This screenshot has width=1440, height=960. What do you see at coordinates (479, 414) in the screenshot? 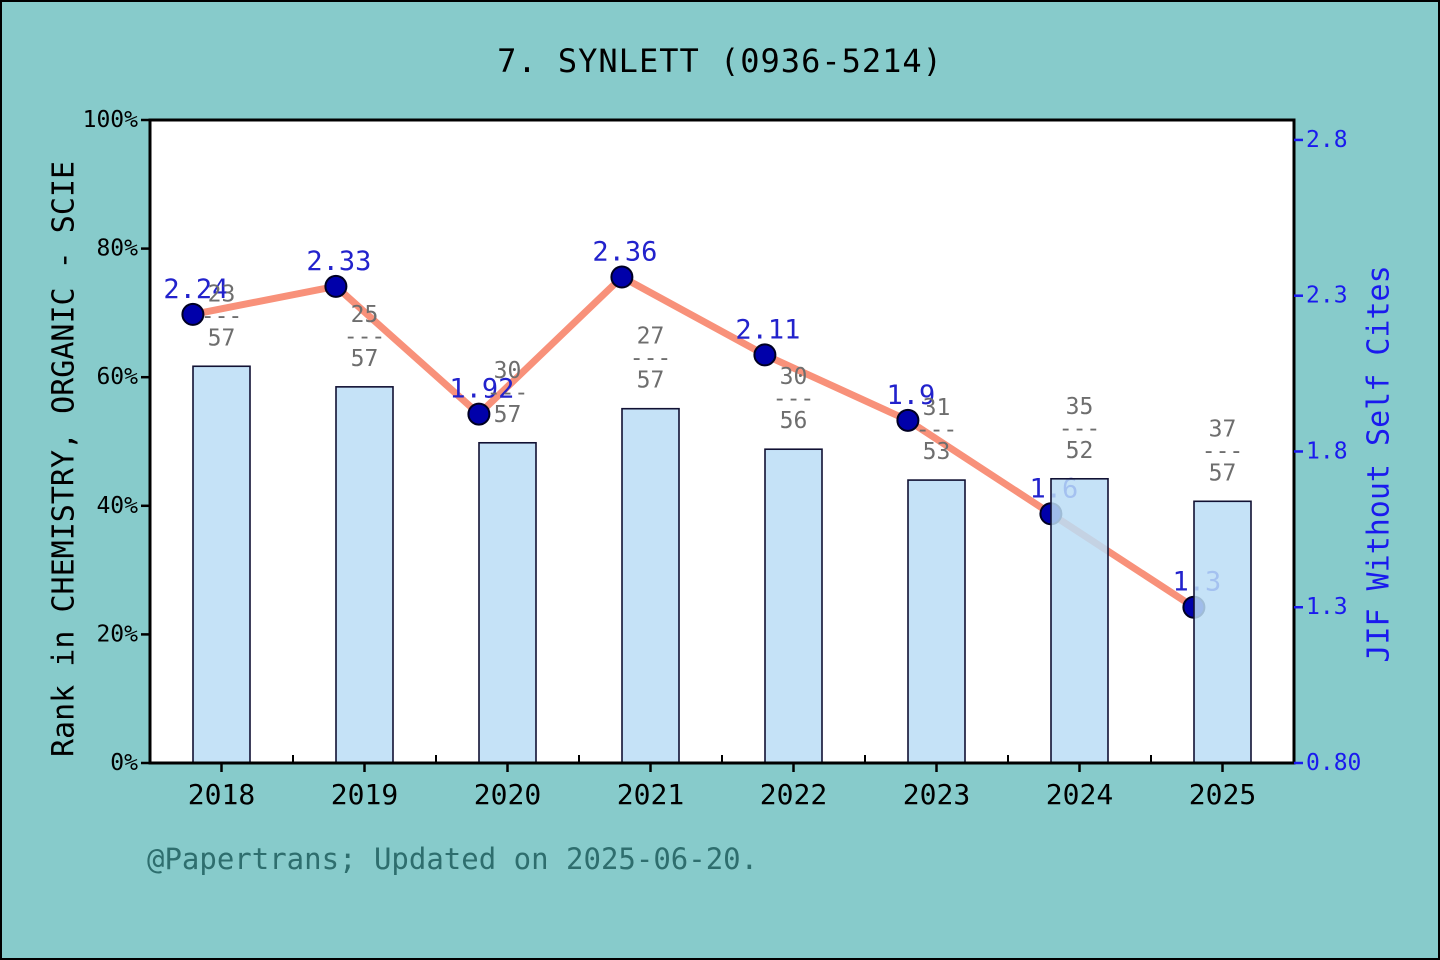
I see `data-point-dot-2020` at bounding box center [479, 414].